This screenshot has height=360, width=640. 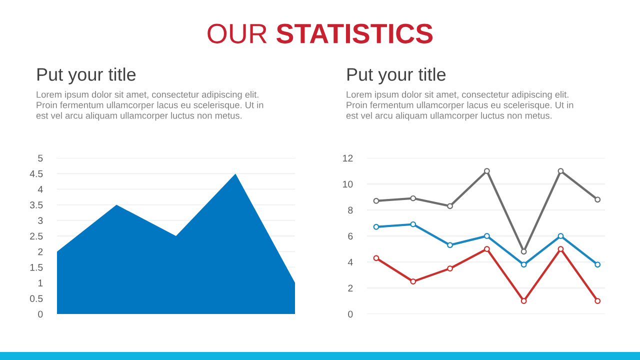 What do you see at coordinates (350, 236) in the screenshot?
I see `y-tick-label: 6` at bounding box center [350, 236].